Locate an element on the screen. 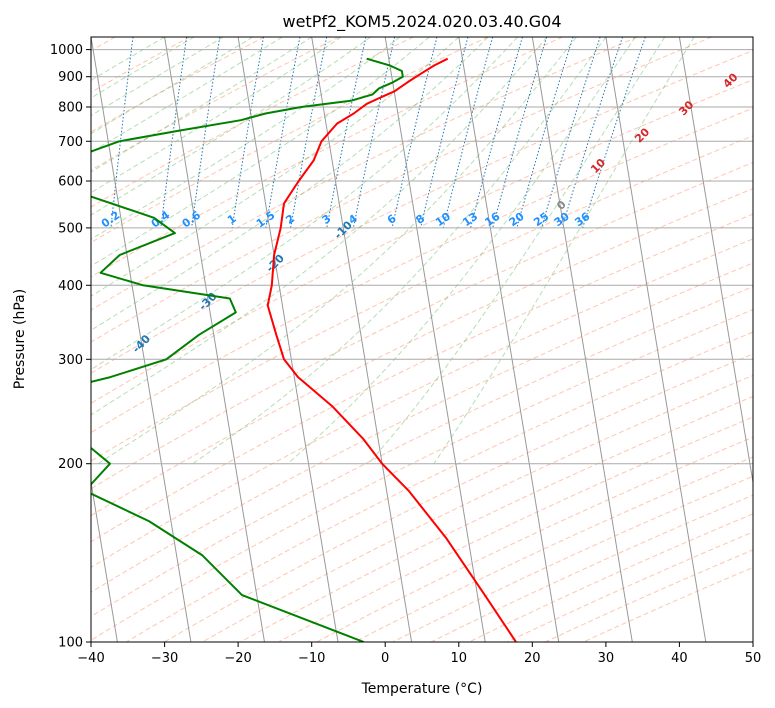 Image resolution: width=775 pixels, height=708 pixels. x-axis-label: Temperature (°C) is located at coordinates (422, 689).